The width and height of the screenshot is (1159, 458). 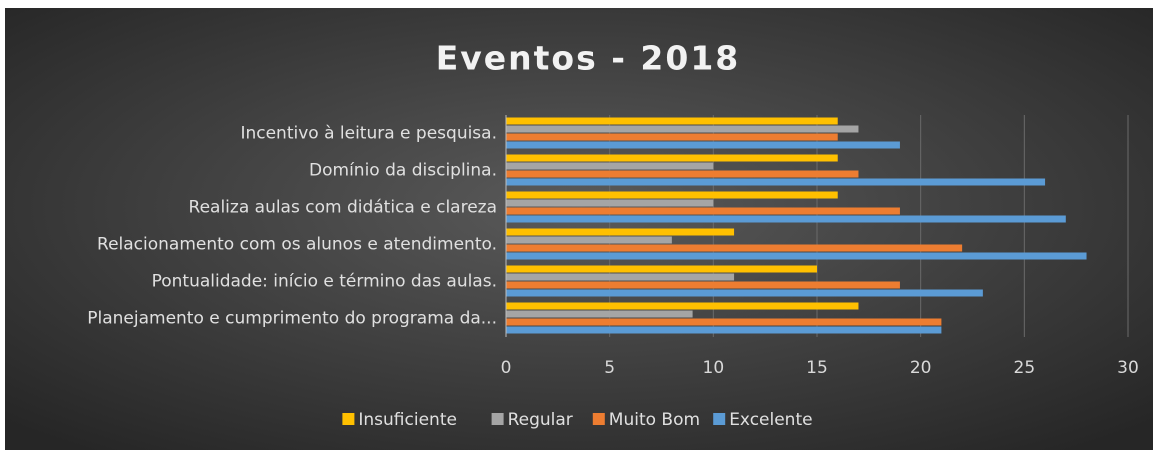 I want to click on x-tick-label: 5, so click(x=609, y=368).